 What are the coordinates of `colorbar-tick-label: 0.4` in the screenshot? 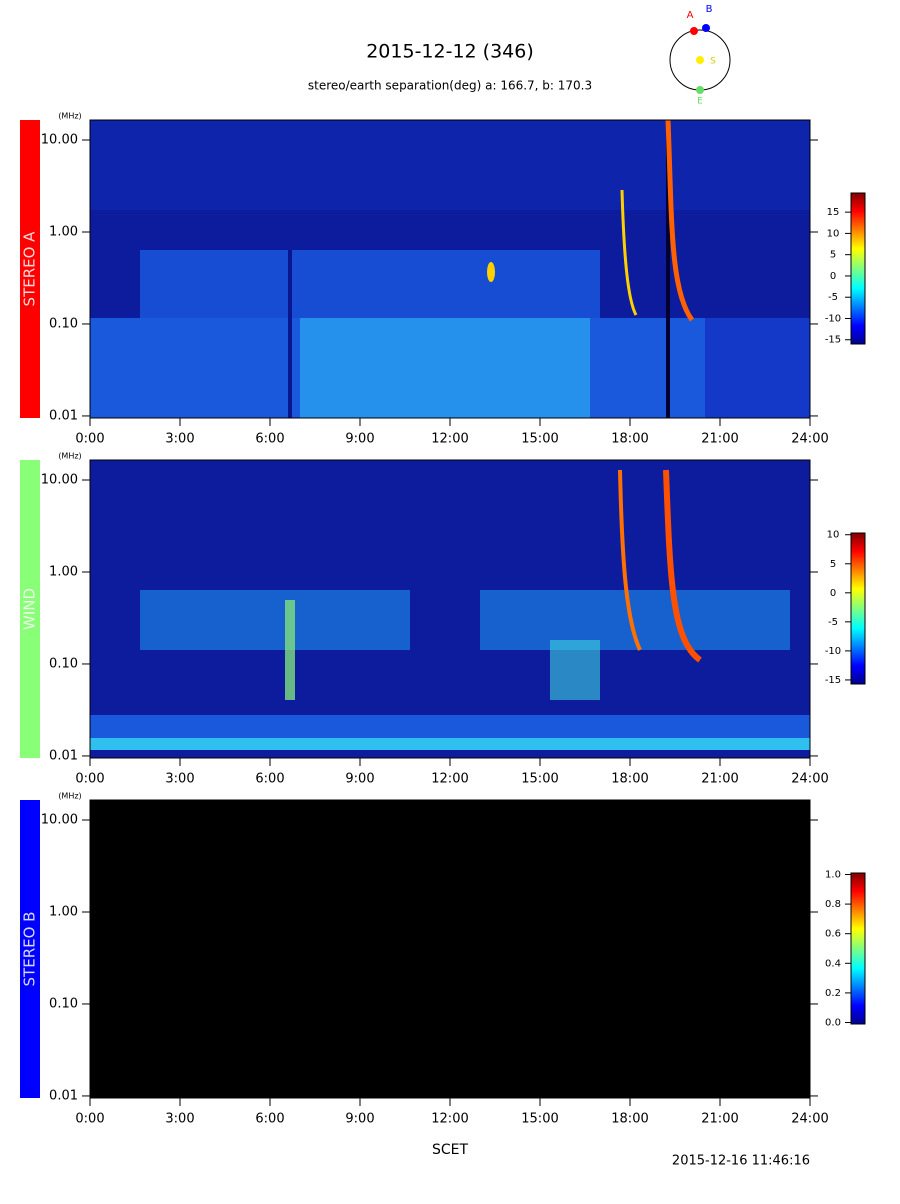 It's located at (833, 963).